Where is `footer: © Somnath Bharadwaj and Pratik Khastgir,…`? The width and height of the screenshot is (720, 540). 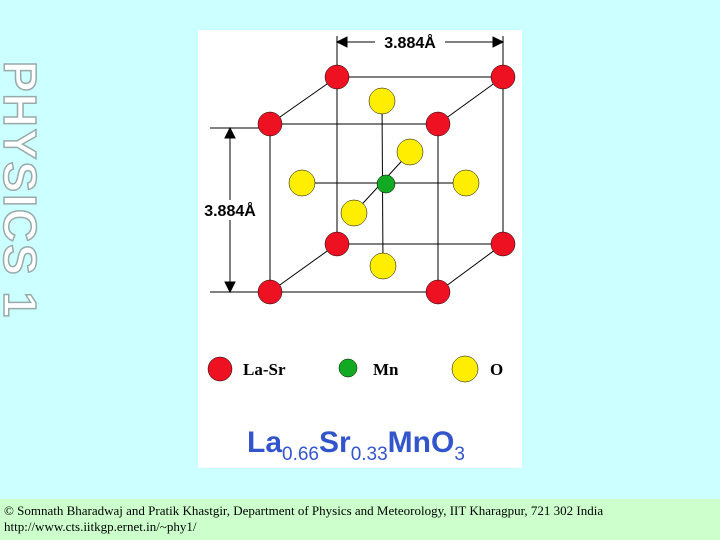 footer: © Somnath Bharadwaj and Pratik Khastgir,… is located at coordinates (360, 519).